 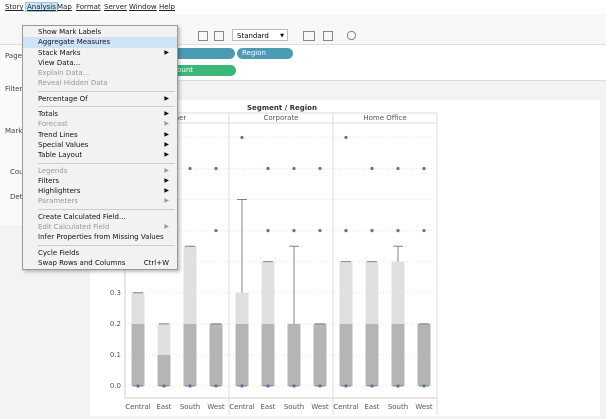 What do you see at coordinates (167, 7) in the screenshot?
I see `menu-bar-item: Help` at bounding box center [167, 7].